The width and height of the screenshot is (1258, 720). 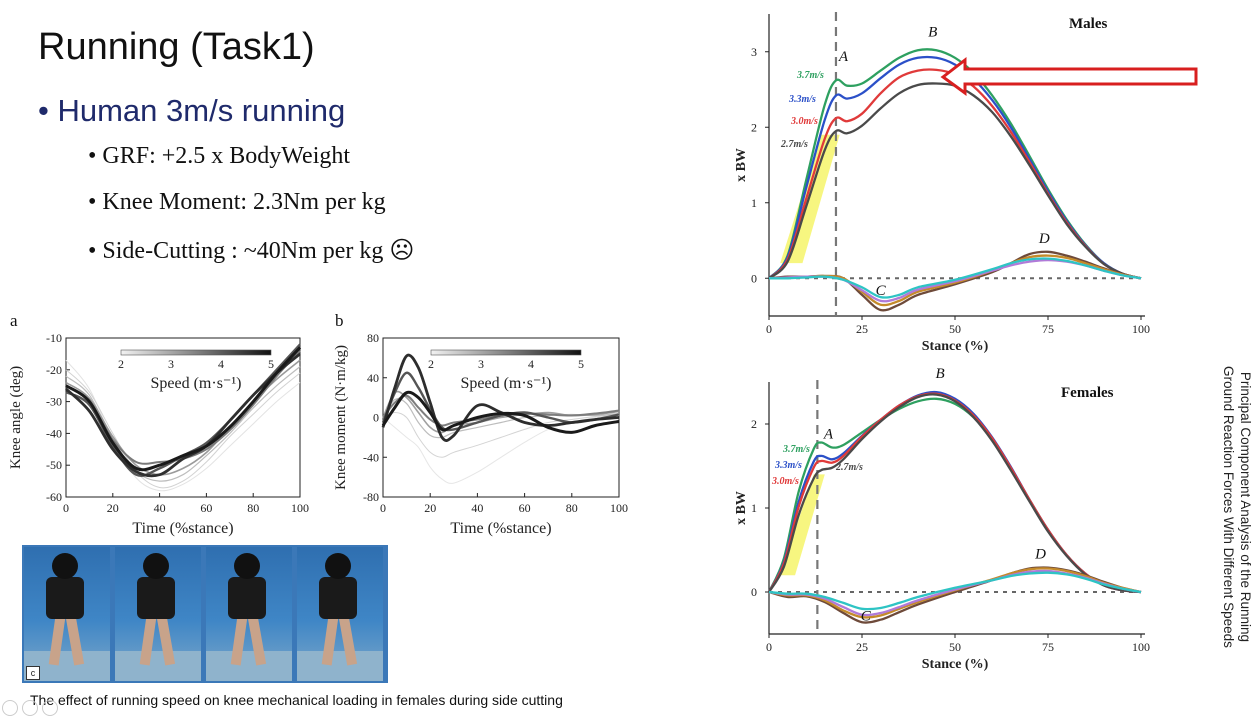 I want to click on photo-panel-label: c, so click(x=33, y=673).